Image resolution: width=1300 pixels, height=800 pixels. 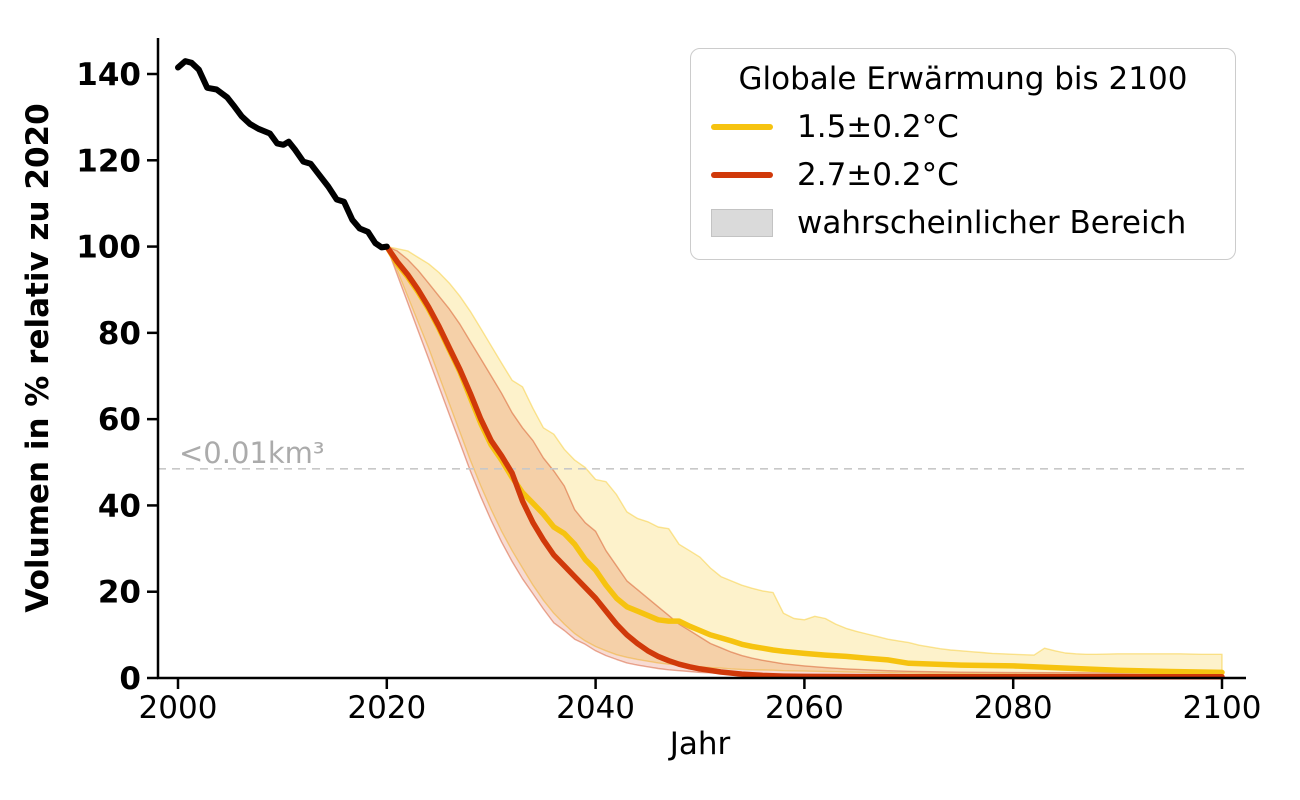 What do you see at coordinates (178, 708) in the screenshot?
I see `x-tick-label: 2000` at bounding box center [178, 708].